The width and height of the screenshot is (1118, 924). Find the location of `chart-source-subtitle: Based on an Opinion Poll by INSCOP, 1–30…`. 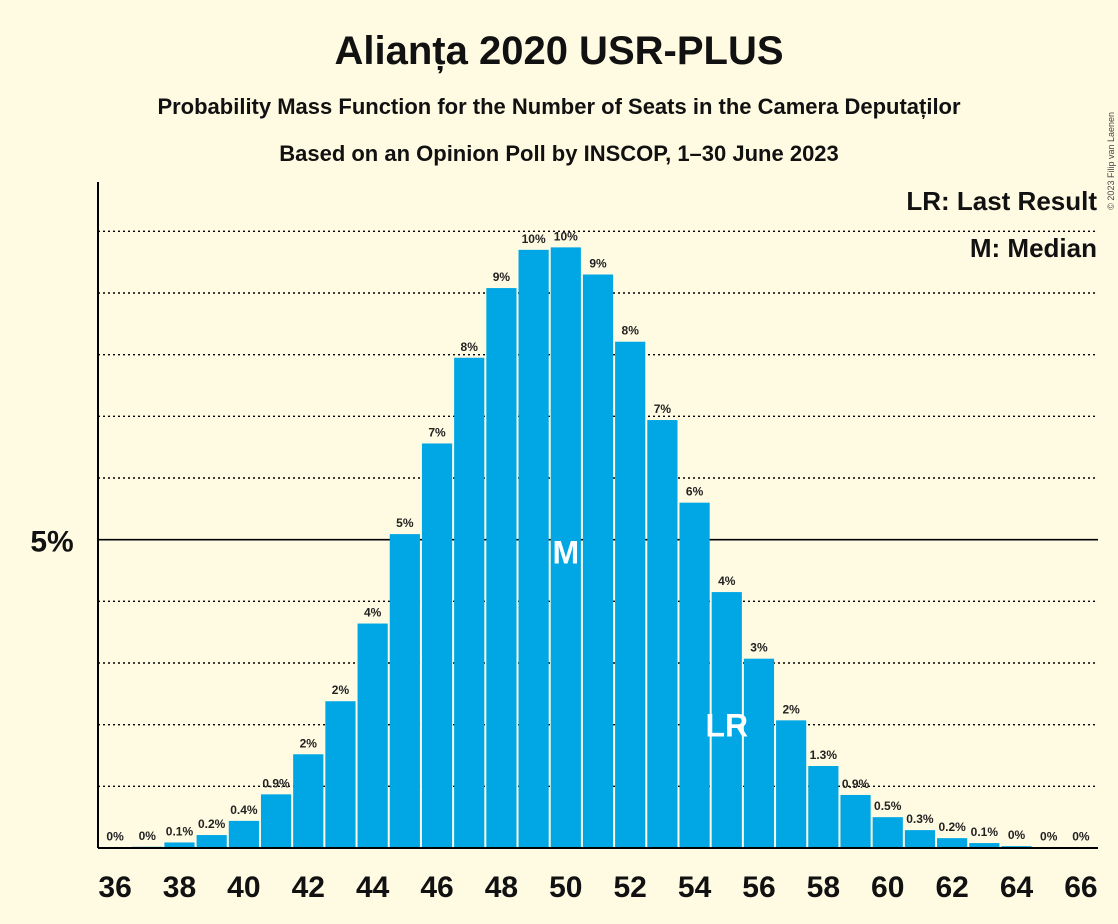

chart-source-subtitle: Based on an Opinion Poll by INSCOP, 1–30… is located at coordinates (559, 153).